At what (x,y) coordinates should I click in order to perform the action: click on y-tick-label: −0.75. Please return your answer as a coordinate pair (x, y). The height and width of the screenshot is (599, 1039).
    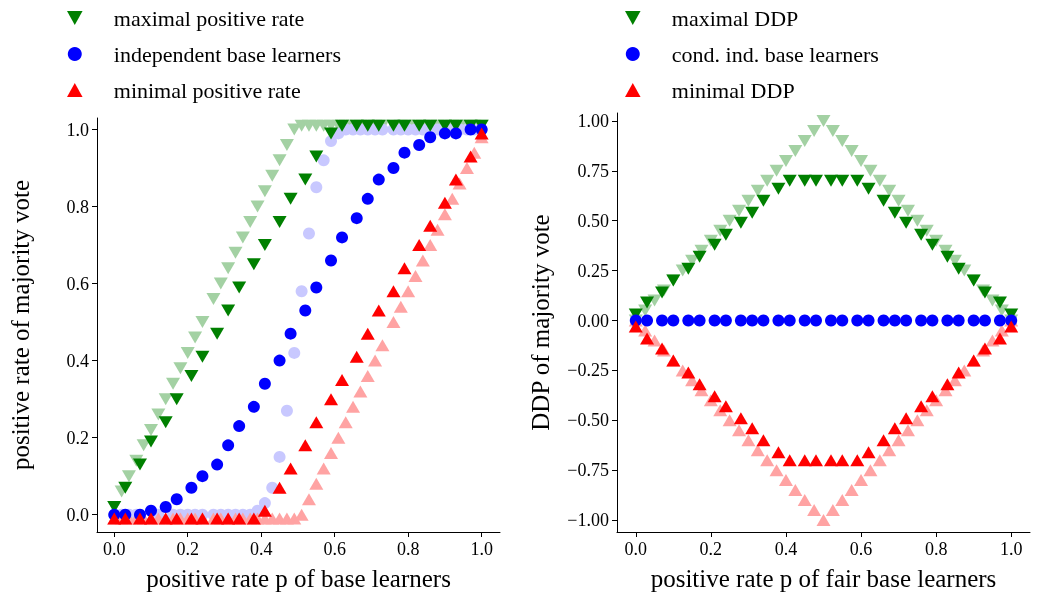
    Looking at the image, I should click on (588, 470).